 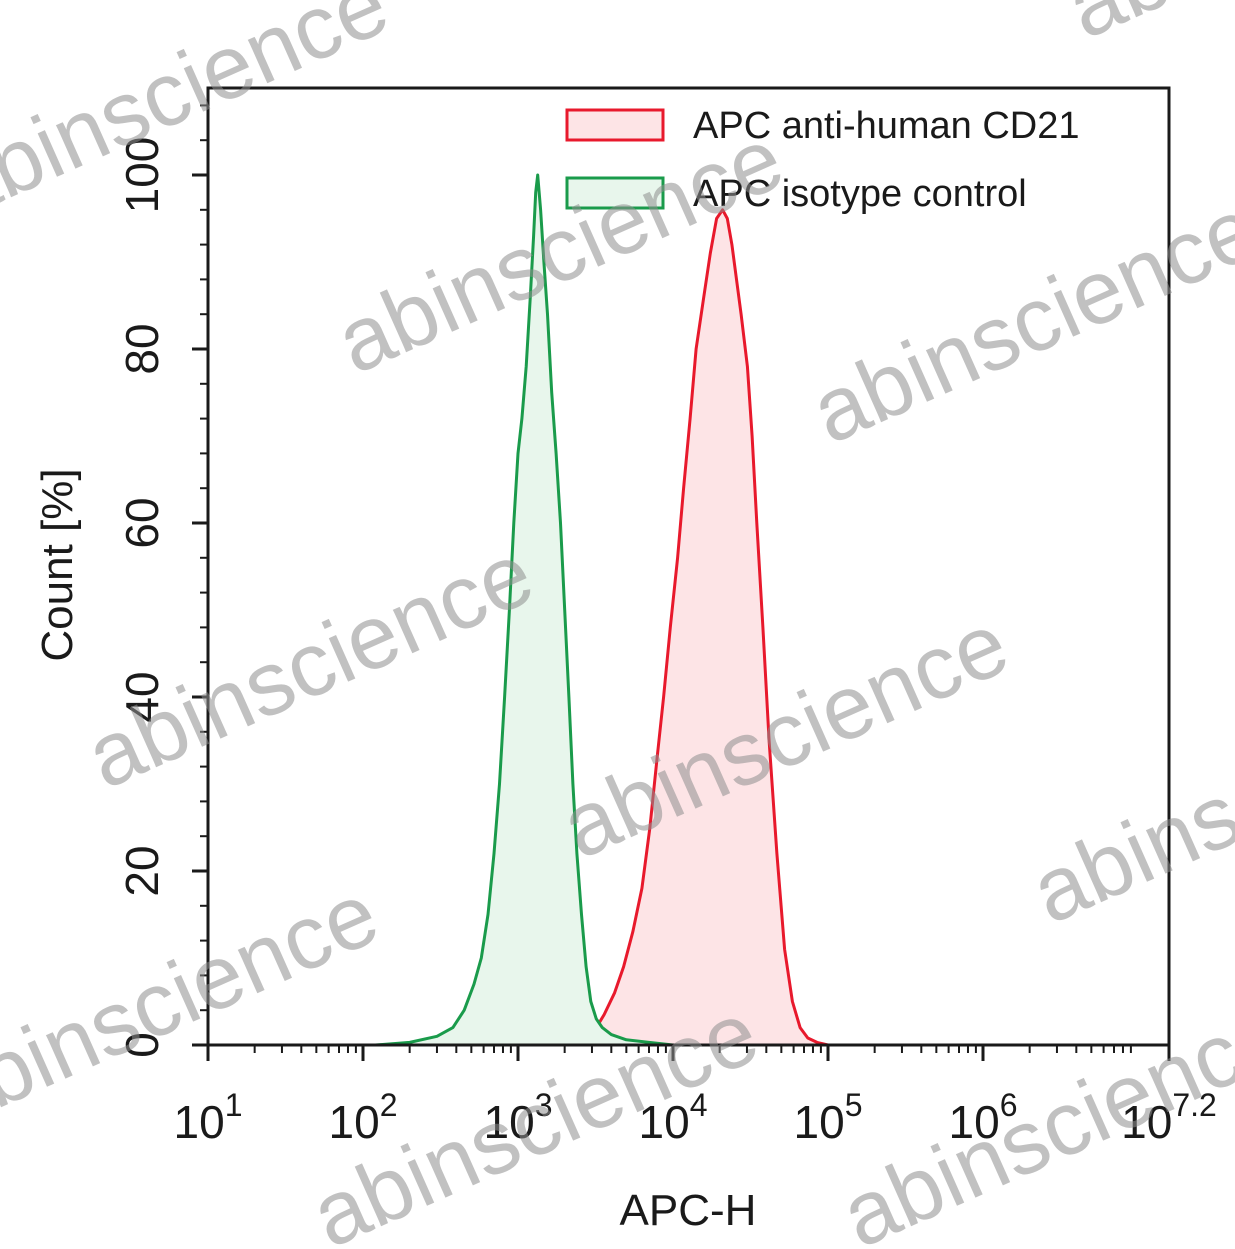 What do you see at coordinates (142, 522) in the screenshot?
I see `y-tick-label: 60` at bounding box center [142, 522].